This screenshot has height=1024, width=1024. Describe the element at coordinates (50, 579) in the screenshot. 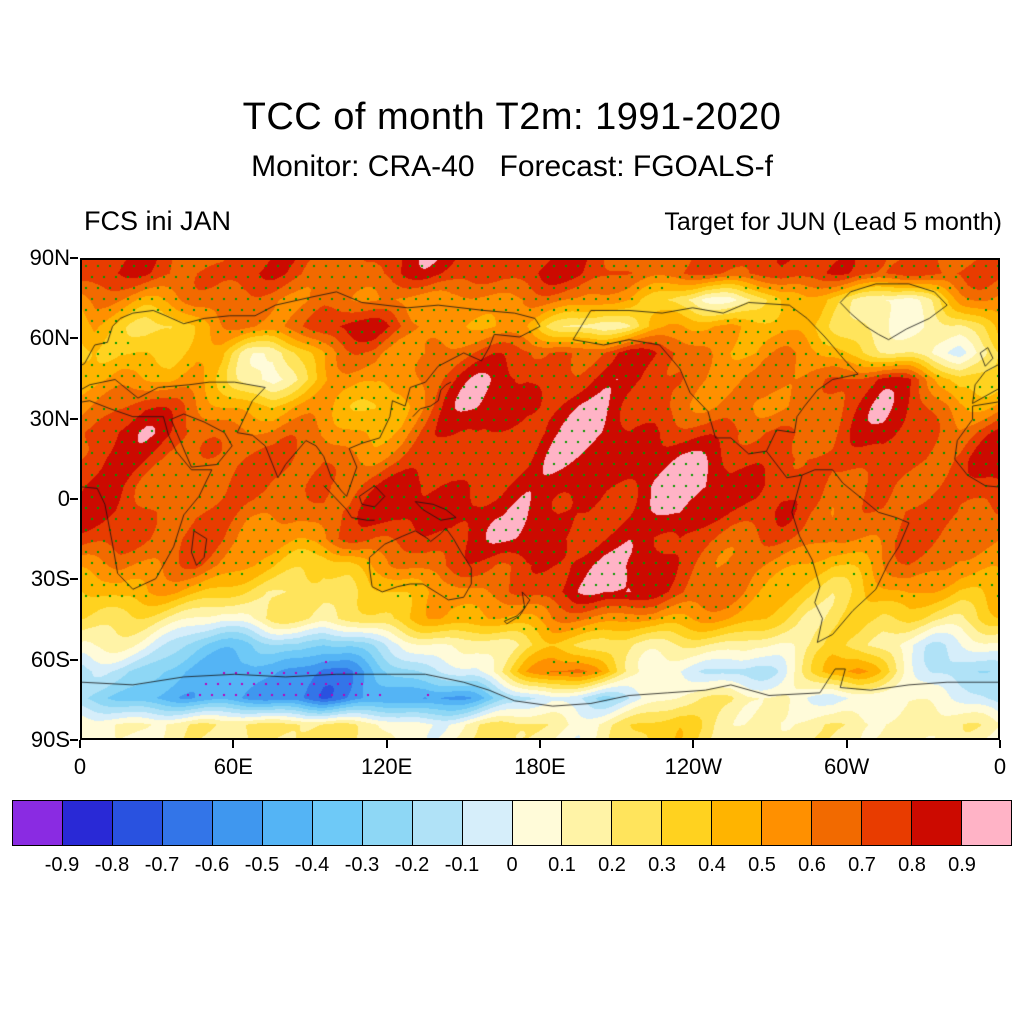

I see `lat-tick-label: 30S` at that location.